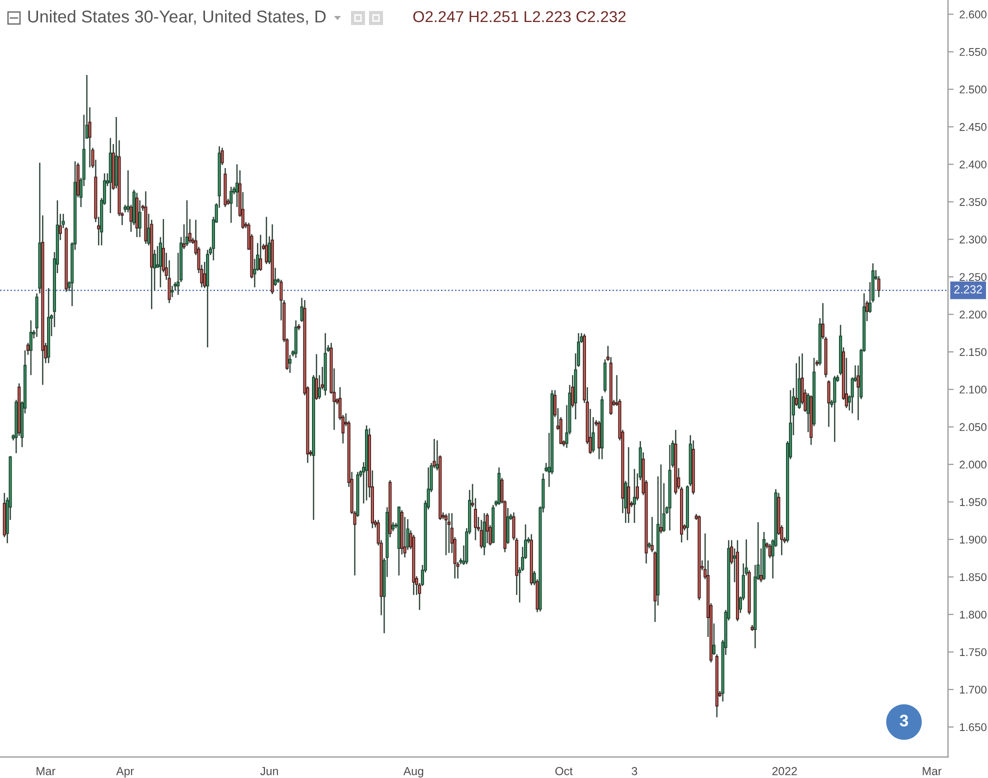 Image resolution: width=988 pixels, height=778 pixels. Describe the element at coordinates (973, 52) in the screenshot. I see `y-tick-label: 2.550` at that location.